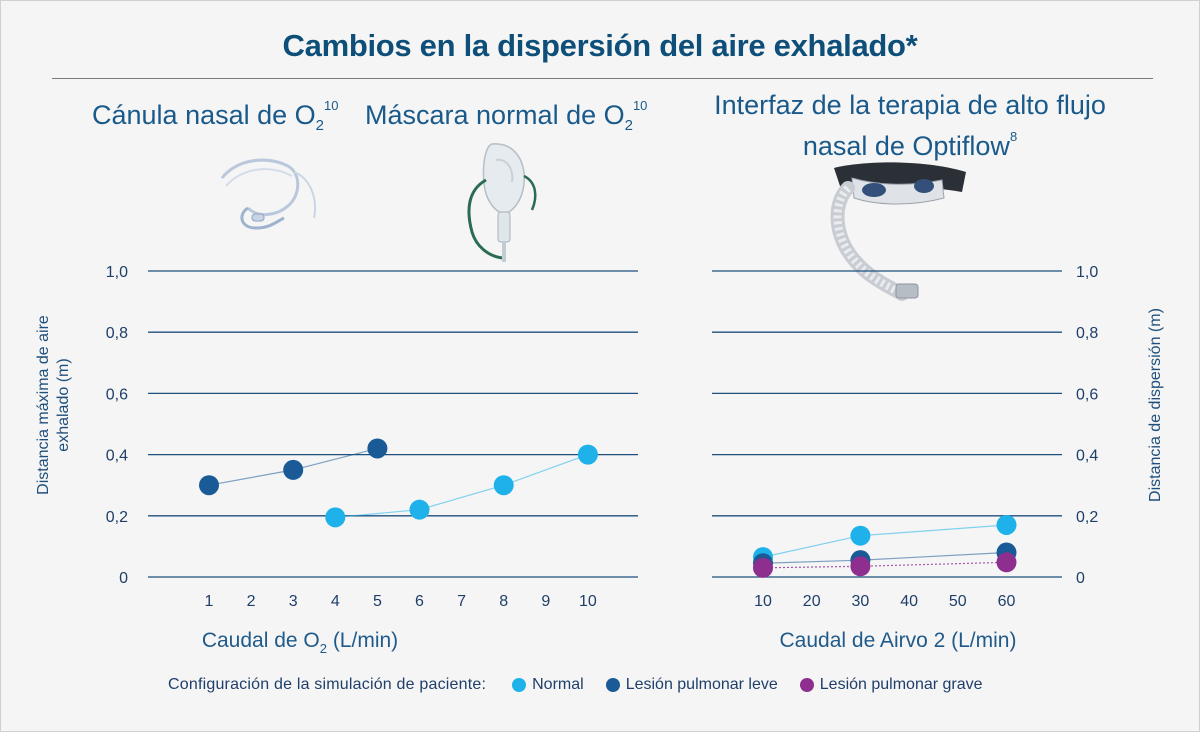 This screenshot has height=732, width=1200. I want to click on x-tick-label-p1-2: 30, so click(861, 601).